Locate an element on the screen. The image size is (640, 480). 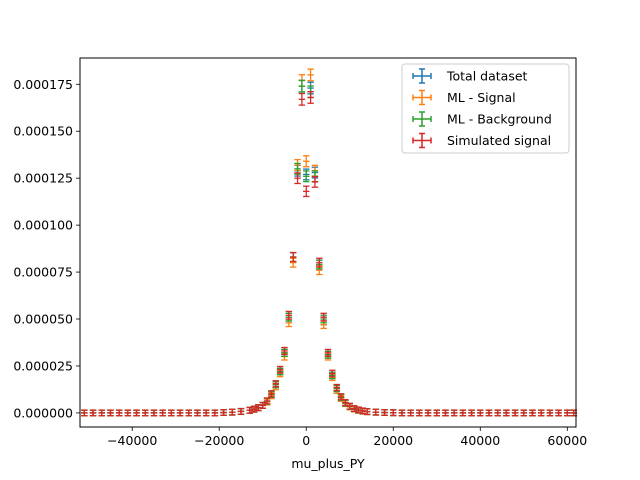
y-tick-label: 0.000175 is located at coordinates (43, 84).